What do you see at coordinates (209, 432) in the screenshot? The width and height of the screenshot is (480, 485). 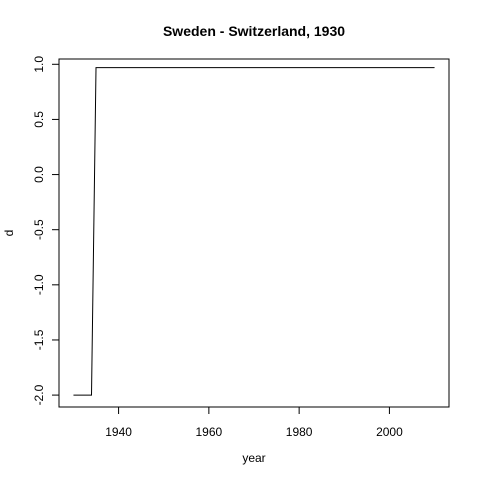 I see `x-tick-label: 1960` at bounding box center [209, 432].